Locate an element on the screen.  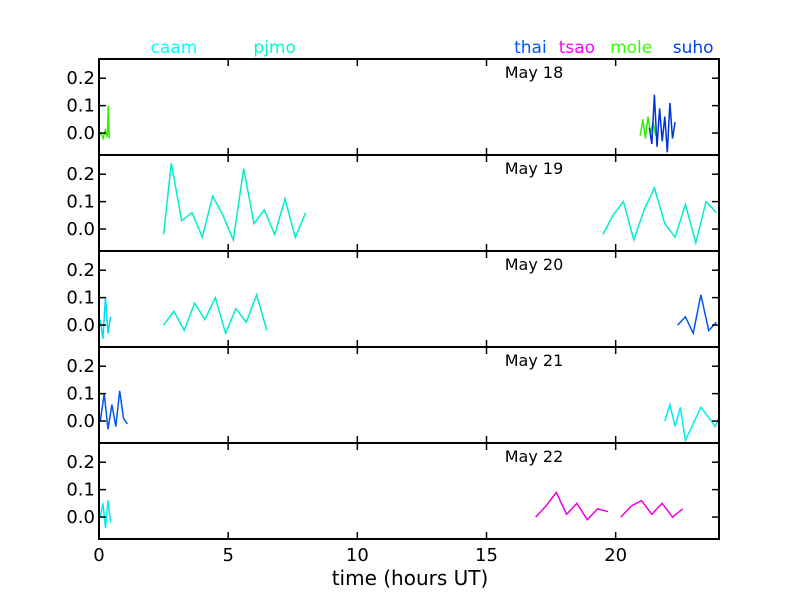
x-tick-label: 20 is located at coordinates (615, 555).